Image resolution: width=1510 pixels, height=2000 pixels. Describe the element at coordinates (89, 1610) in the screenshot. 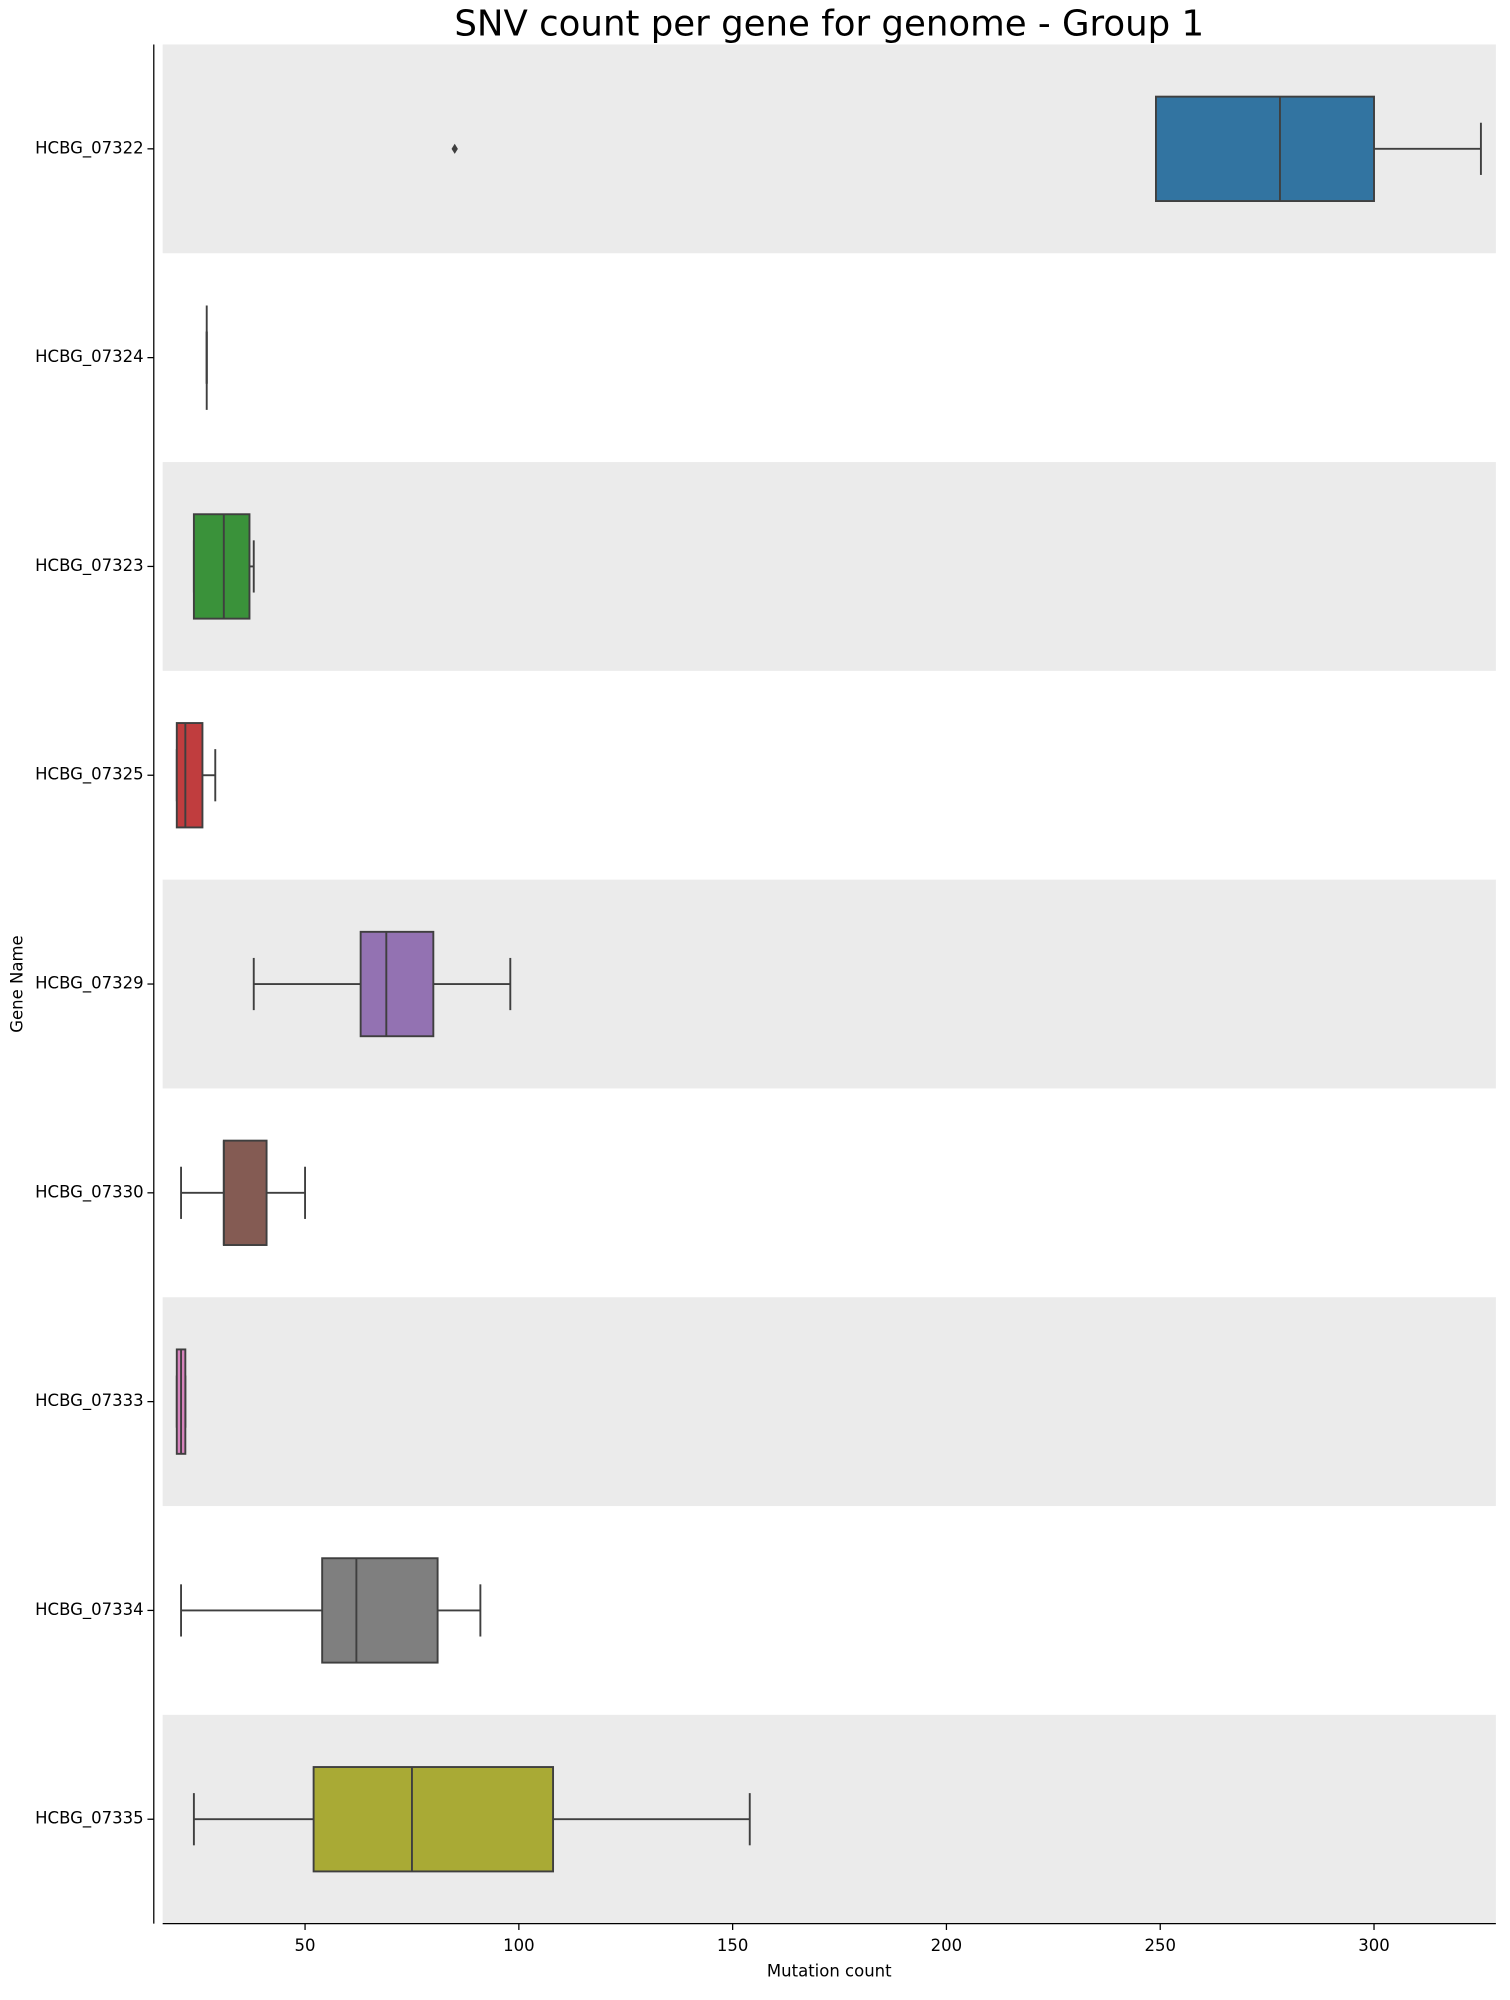

I see `y-tick-label: HCBG_07334` at that location.